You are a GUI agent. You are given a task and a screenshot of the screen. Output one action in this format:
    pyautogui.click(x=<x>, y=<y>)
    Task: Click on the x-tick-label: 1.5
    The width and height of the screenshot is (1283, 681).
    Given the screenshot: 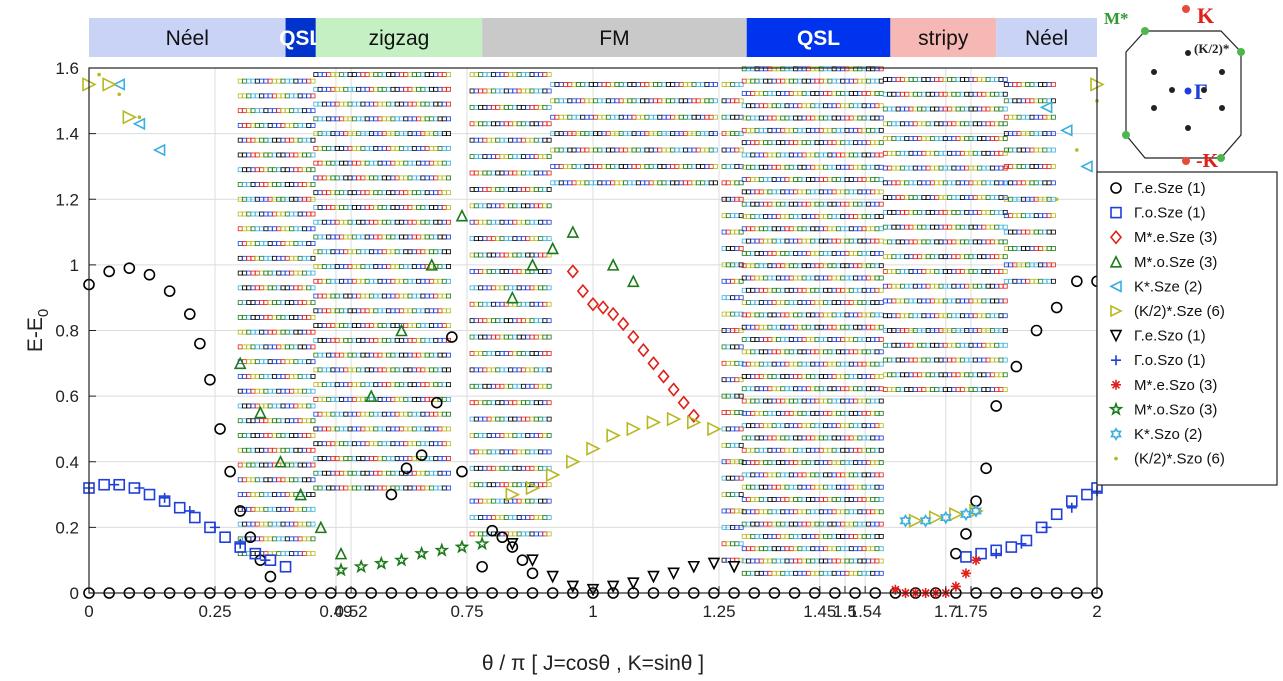 What is the action you would take?
    pyautogui.click(x=845, y=611)
    